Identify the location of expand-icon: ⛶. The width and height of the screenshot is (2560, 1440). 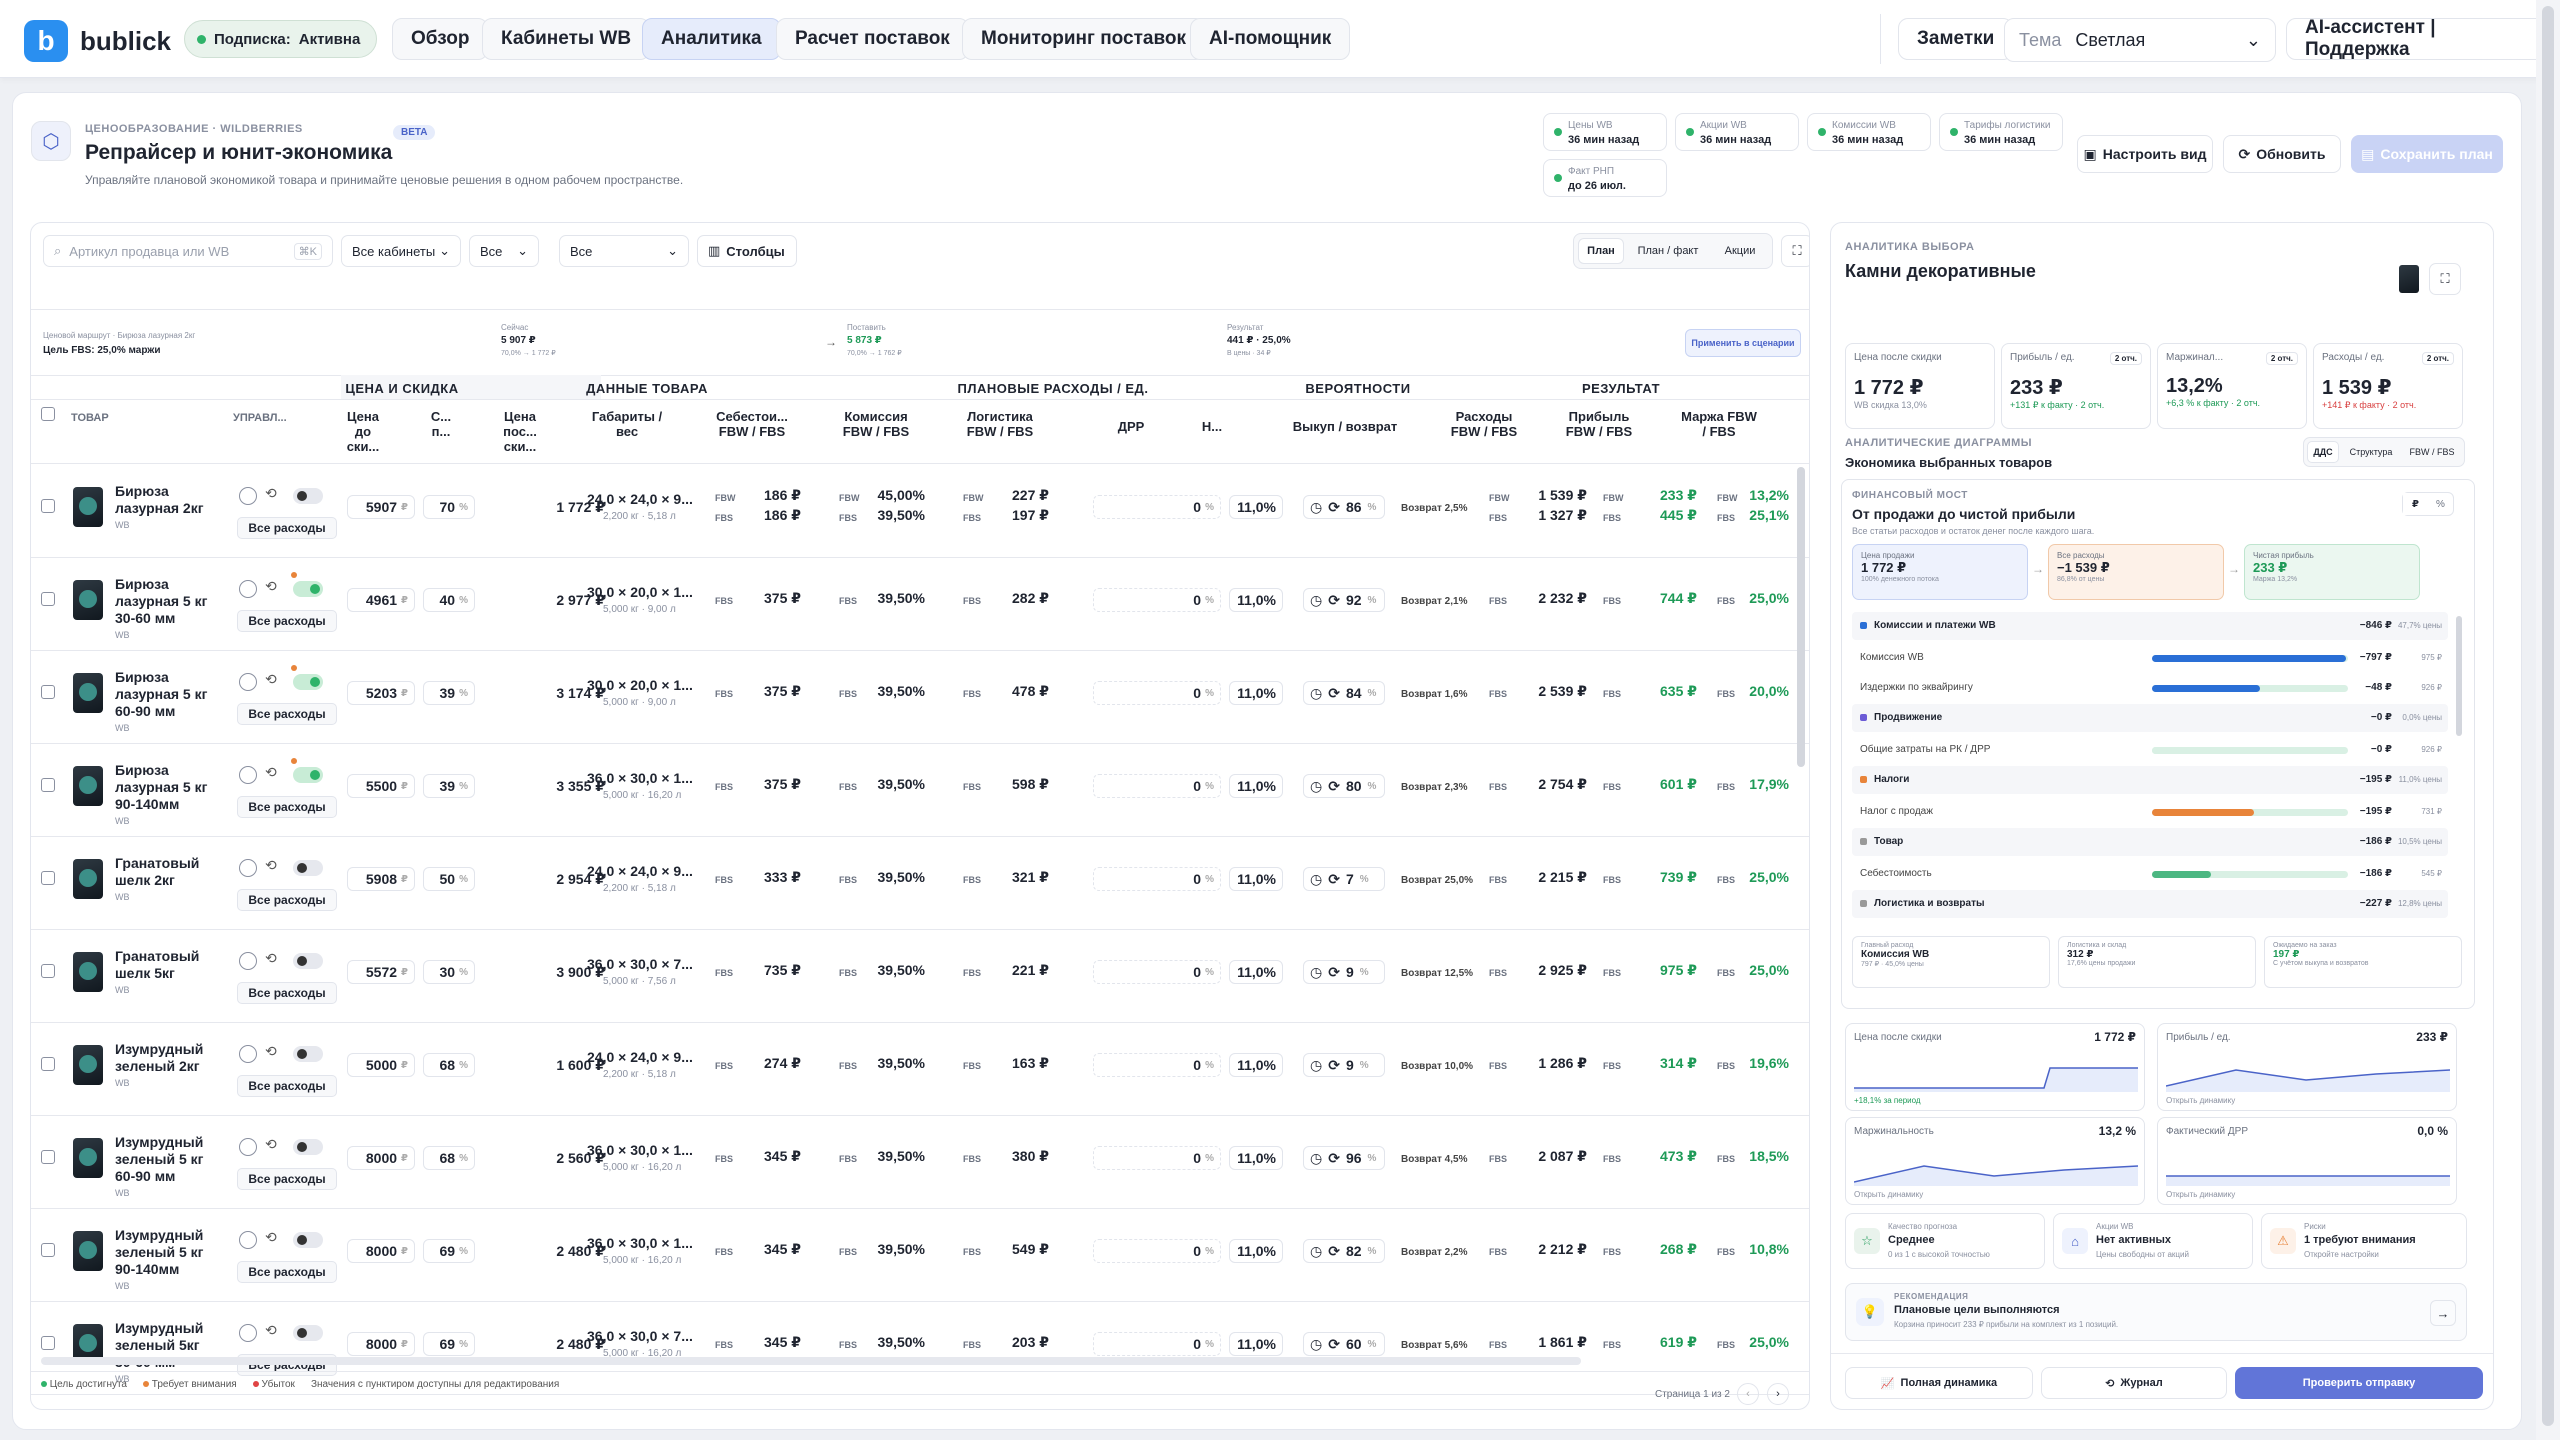
(2445, 279).